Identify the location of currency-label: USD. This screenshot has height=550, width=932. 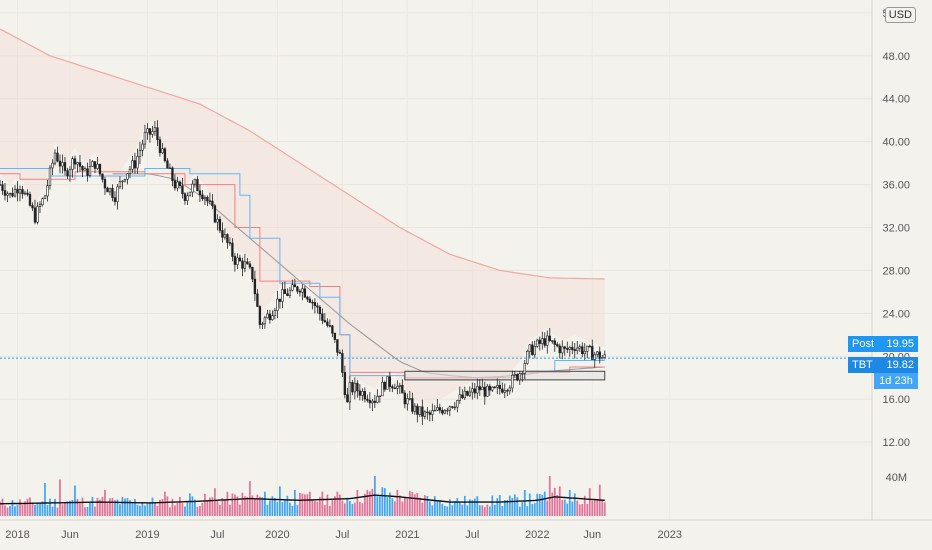
(900, 15).